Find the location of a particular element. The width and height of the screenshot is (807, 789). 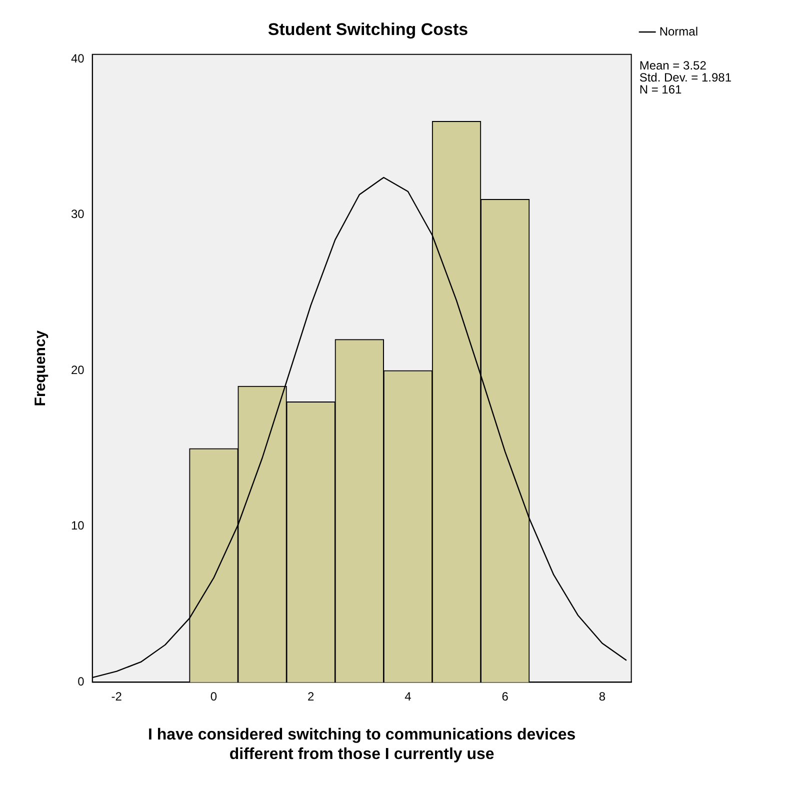

text: Mean = 3.52 is located at coordinates (673, 65).